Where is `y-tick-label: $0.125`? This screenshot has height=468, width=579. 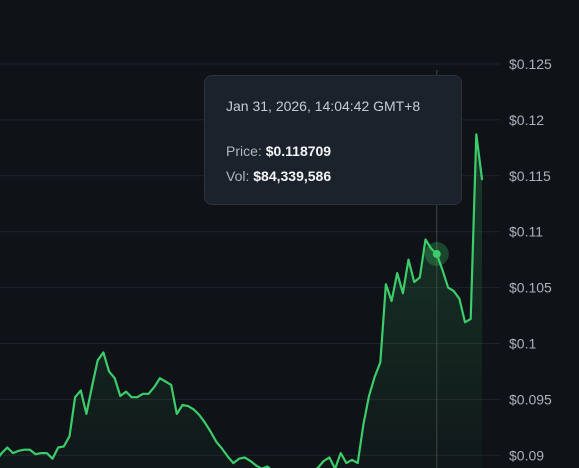 y-tick-label: $0.125 is located at coordinates (530, 64).